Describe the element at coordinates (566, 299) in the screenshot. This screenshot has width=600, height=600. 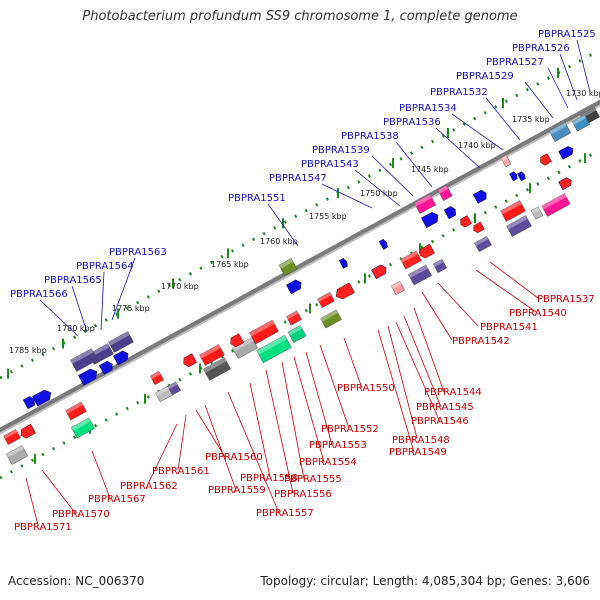
I see `gene-label-lower: PBPRA1537` at that location.